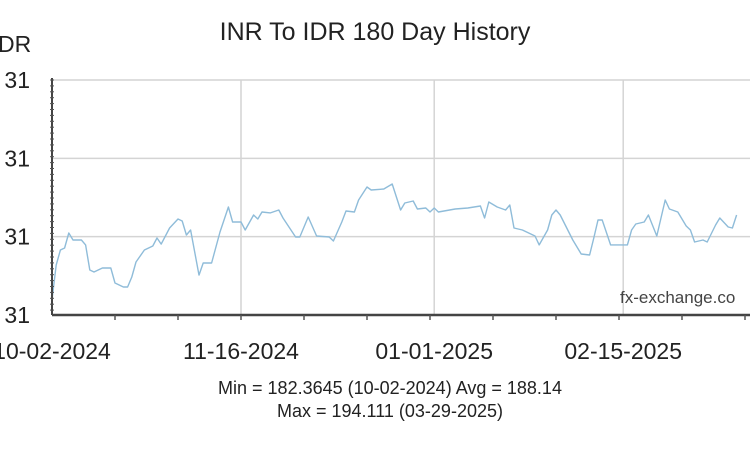 The image size is (750, 450). I want to click on x-tick-labels: 10-02-2024 11-16-2024 01-01-2025 02-15-2025, so click(341, 351).